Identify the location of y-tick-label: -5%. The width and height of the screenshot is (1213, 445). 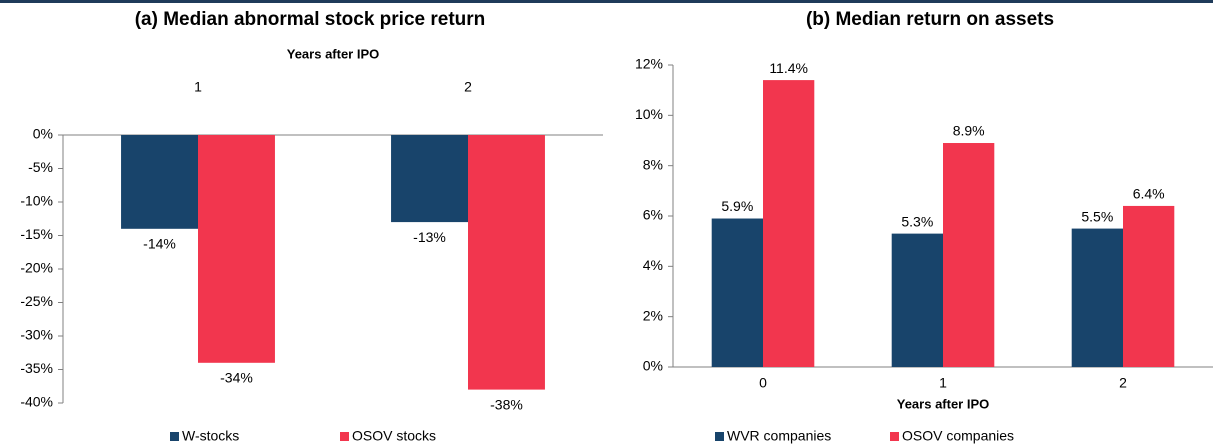
(40, 167).